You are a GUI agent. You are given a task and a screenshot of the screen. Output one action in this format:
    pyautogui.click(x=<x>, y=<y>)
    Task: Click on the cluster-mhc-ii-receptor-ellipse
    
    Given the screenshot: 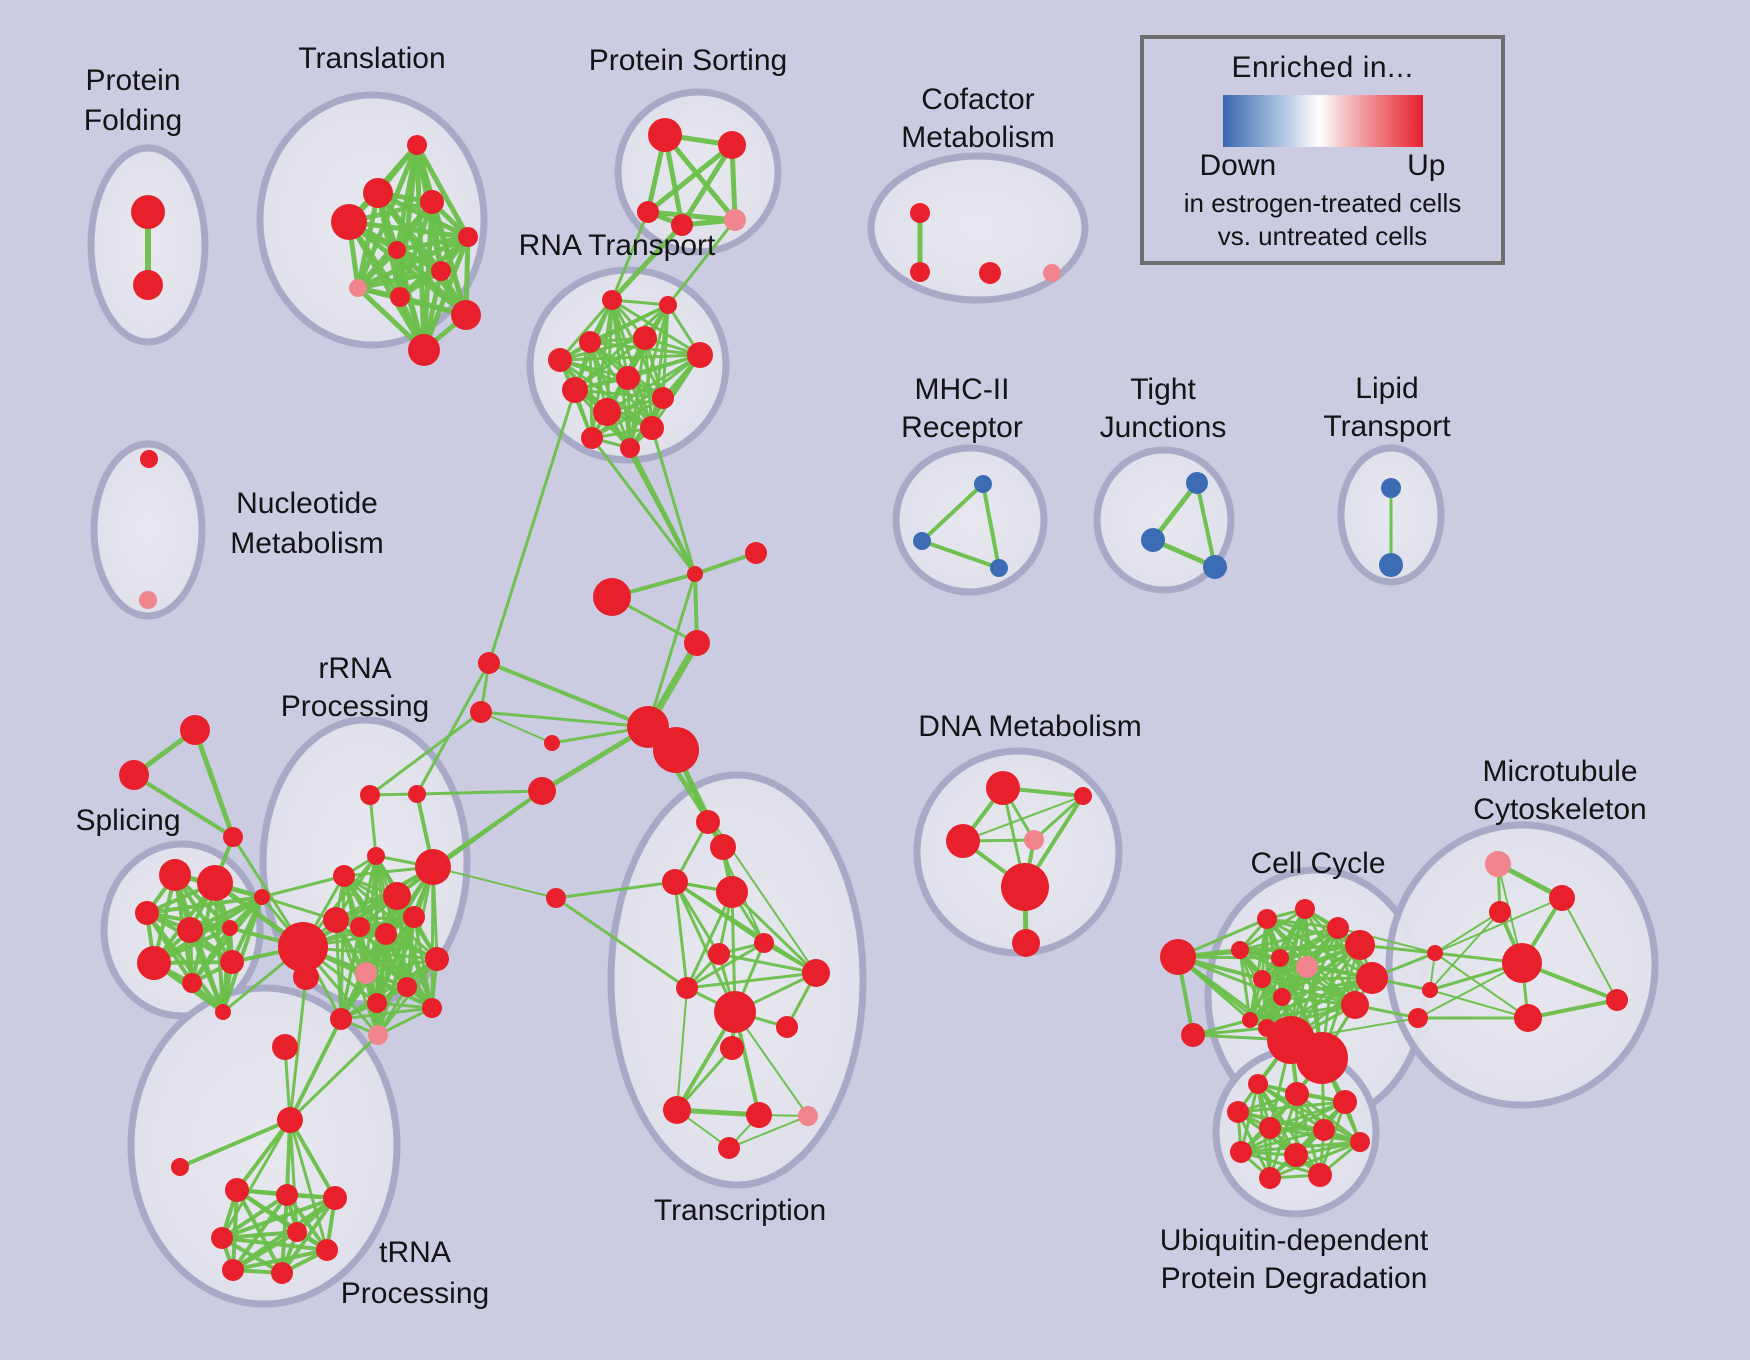 What is the action you would take?
    pyautogui.click(x=970, y=520)
    